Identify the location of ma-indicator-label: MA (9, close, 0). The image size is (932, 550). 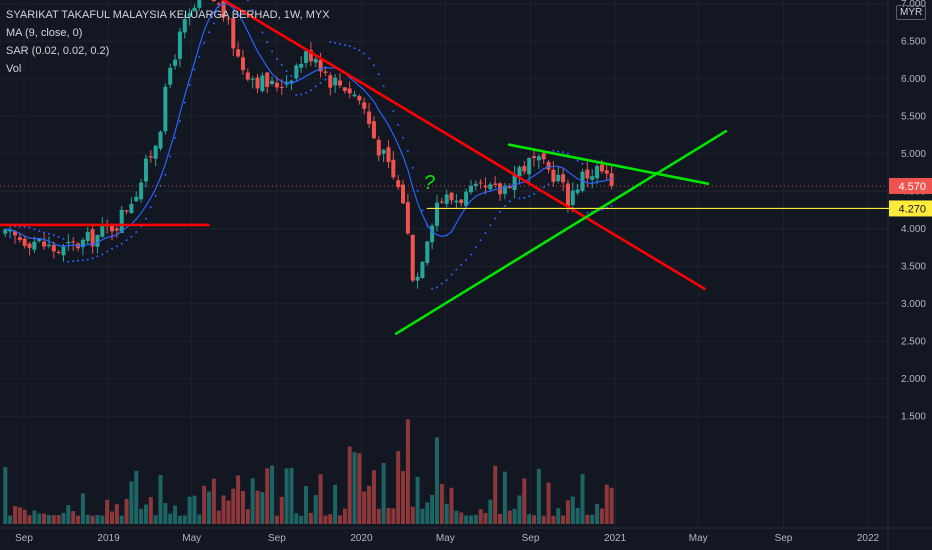
(44, 33).